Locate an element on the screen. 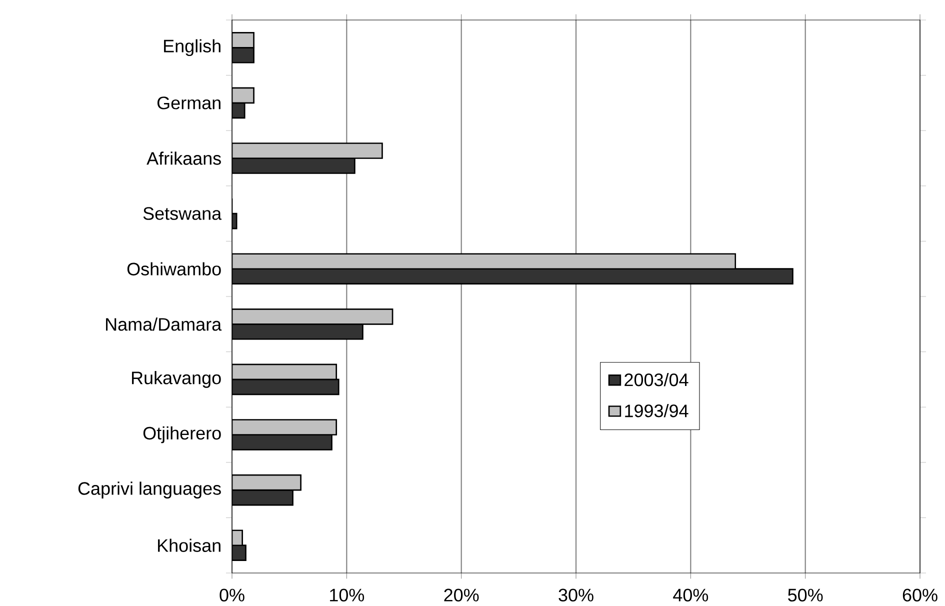 The image size is (945, 606). x-tick-label: 0% is located at coordinates (232, 595).